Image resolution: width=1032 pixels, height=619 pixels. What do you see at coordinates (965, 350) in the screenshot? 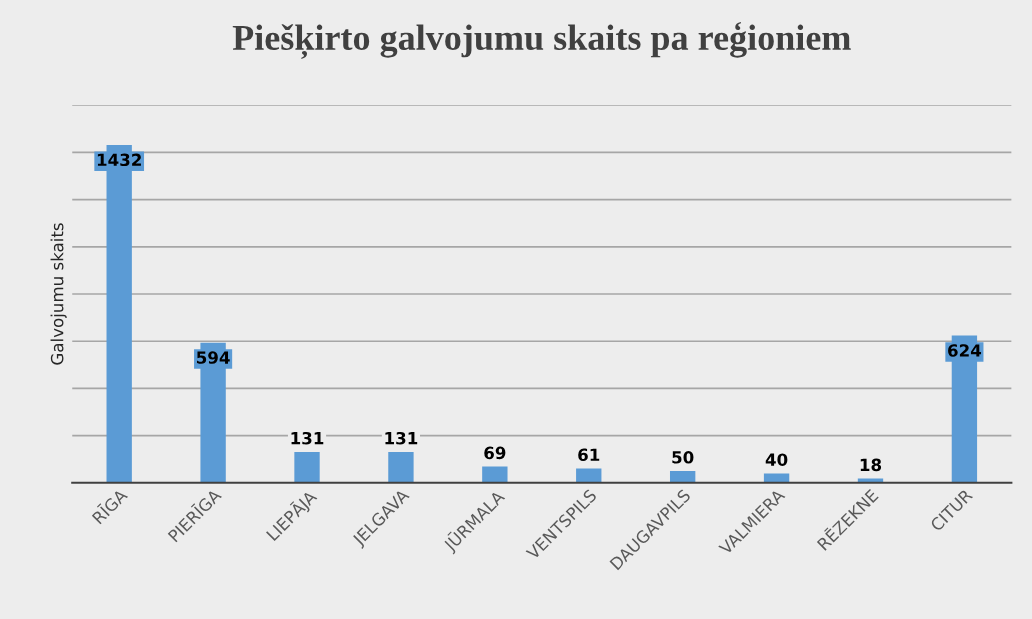
I see `data-label: 624` at bounding box center [965, 350].